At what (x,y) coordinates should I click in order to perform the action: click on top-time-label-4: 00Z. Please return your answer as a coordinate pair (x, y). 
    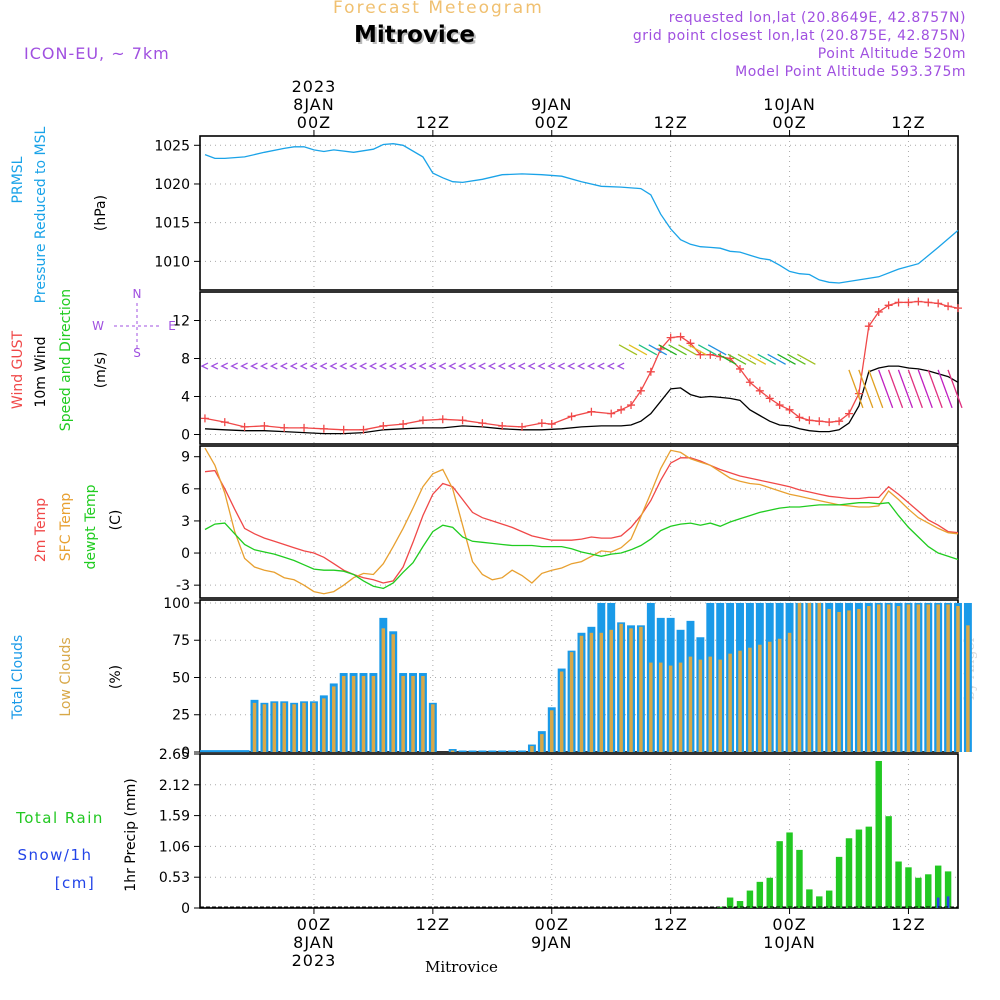
    Looking at the image, I should click on (789, 122).